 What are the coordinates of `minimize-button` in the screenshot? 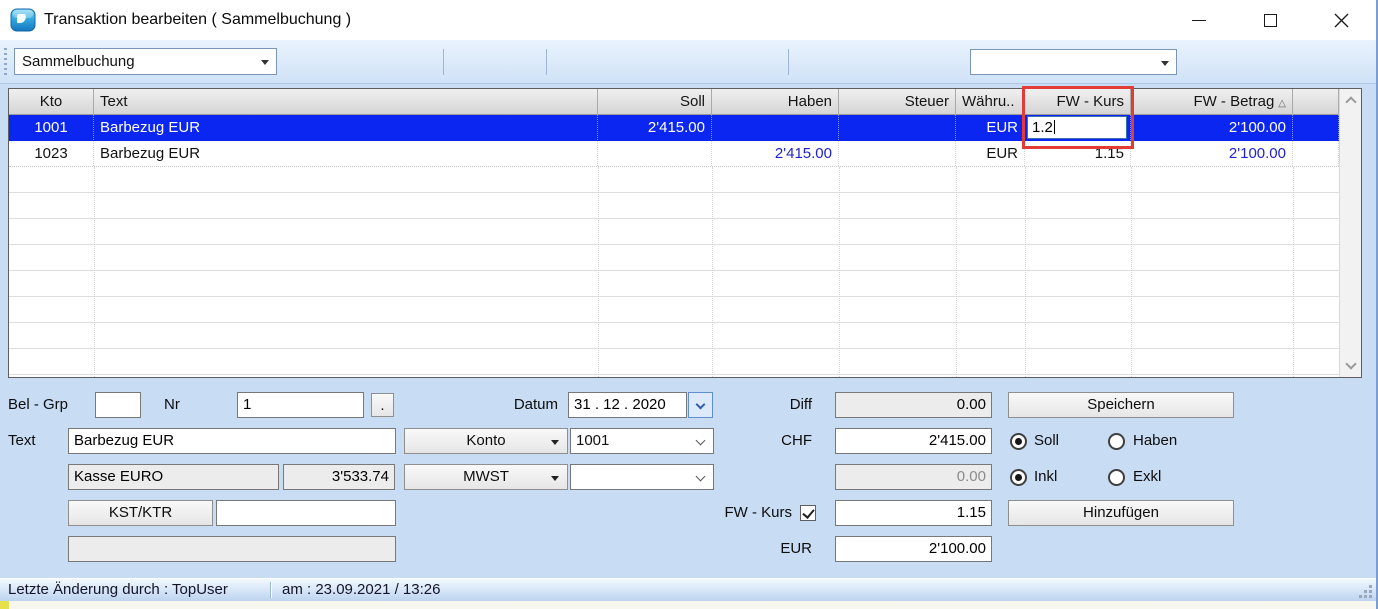 It's located at (1199, 20).